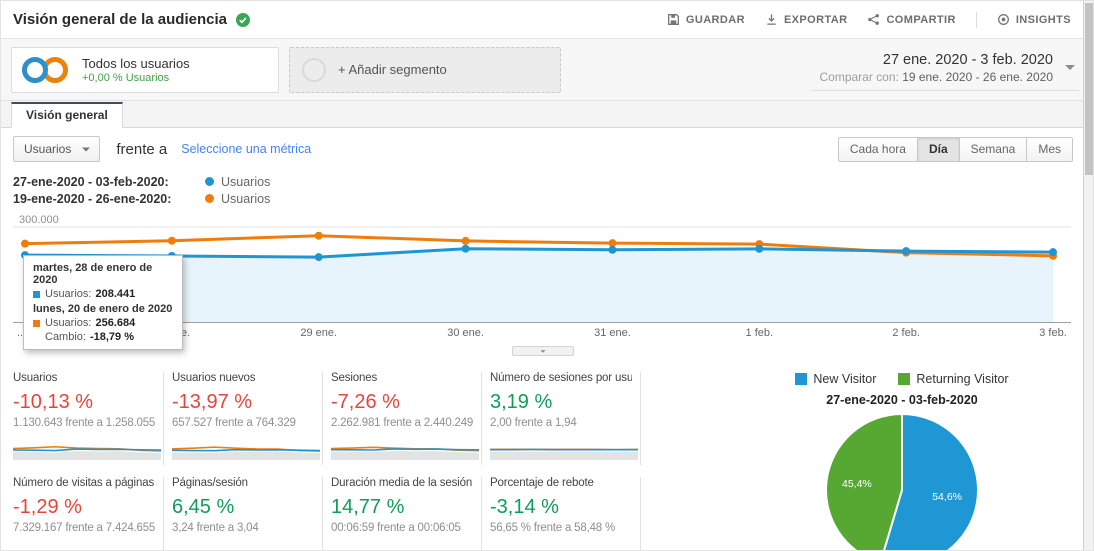  I want to click on pie-legend-returning-visitor: Returning Visitor, so click(953, 379).